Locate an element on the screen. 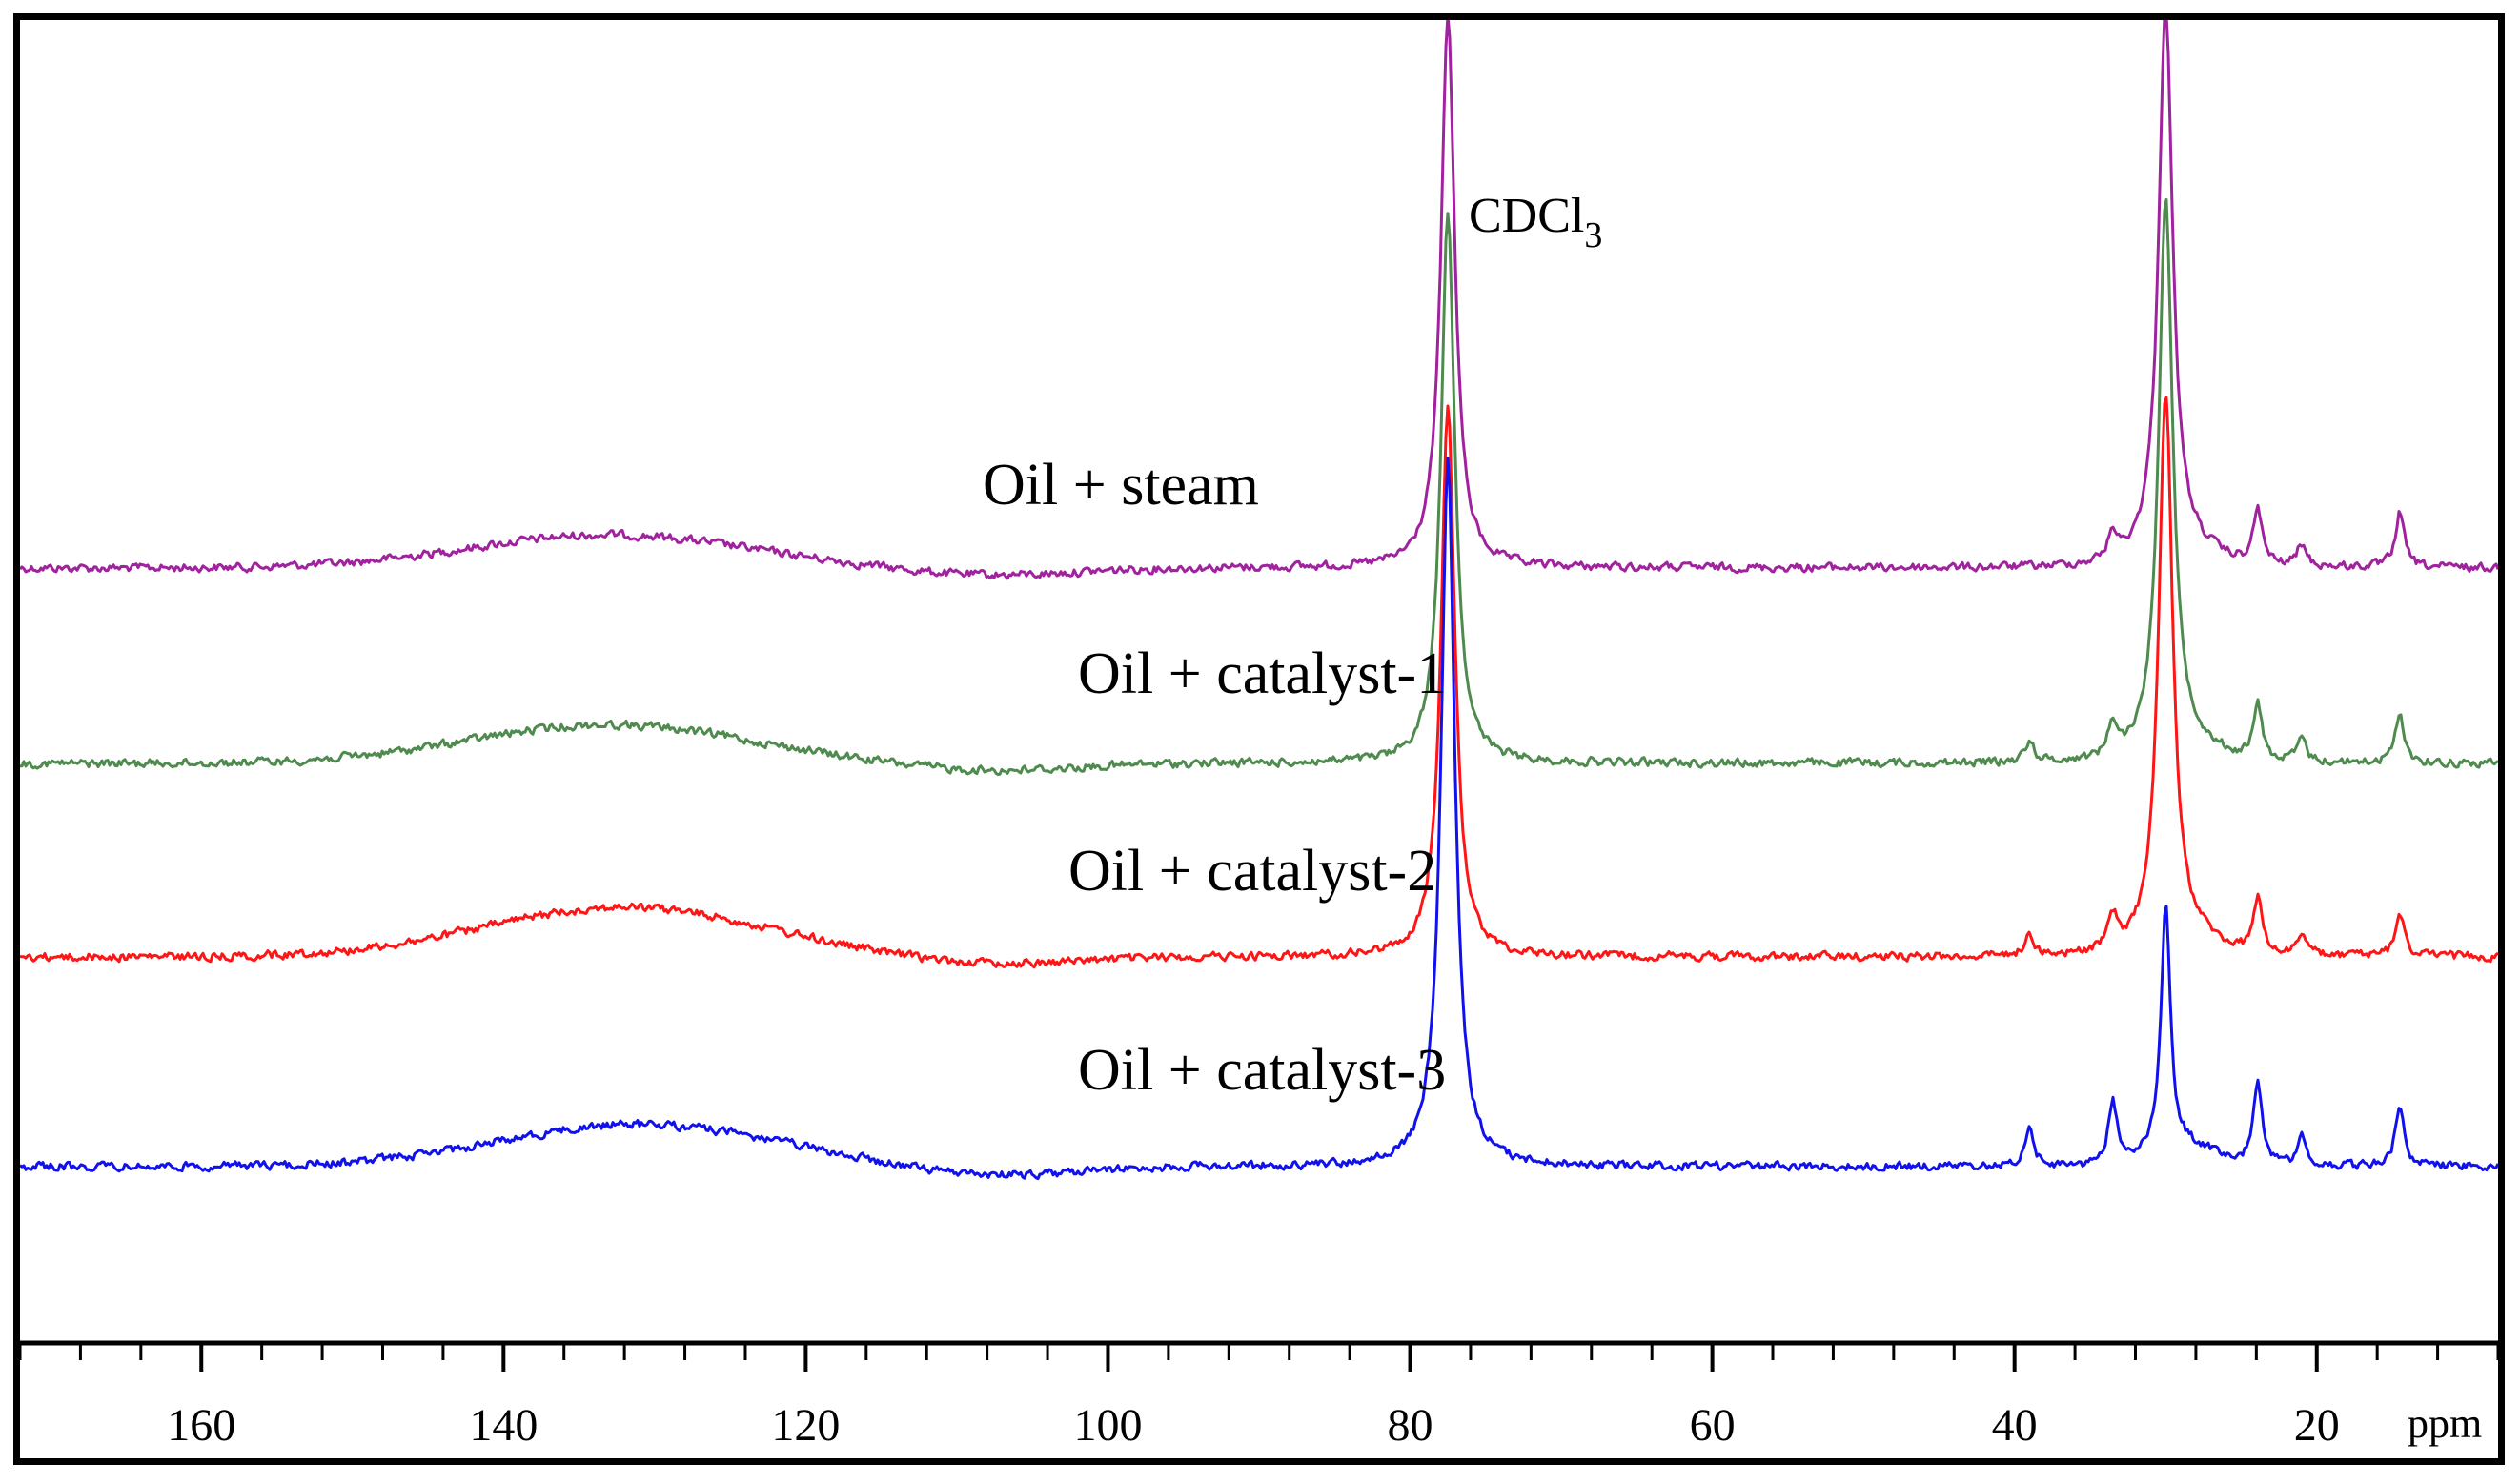 The height and width of the screenshot is (1484, 2520). x-axis-ticks is located at coordinates (1259, 1357).